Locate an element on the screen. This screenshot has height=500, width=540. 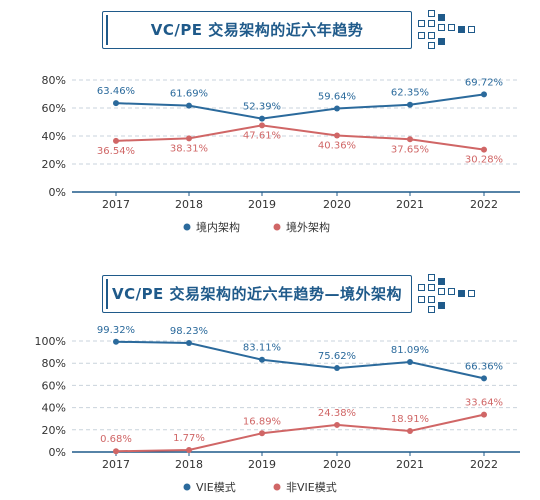
chart-2-series-2-data-label: 24.38% is located at coordinates (337, 413).